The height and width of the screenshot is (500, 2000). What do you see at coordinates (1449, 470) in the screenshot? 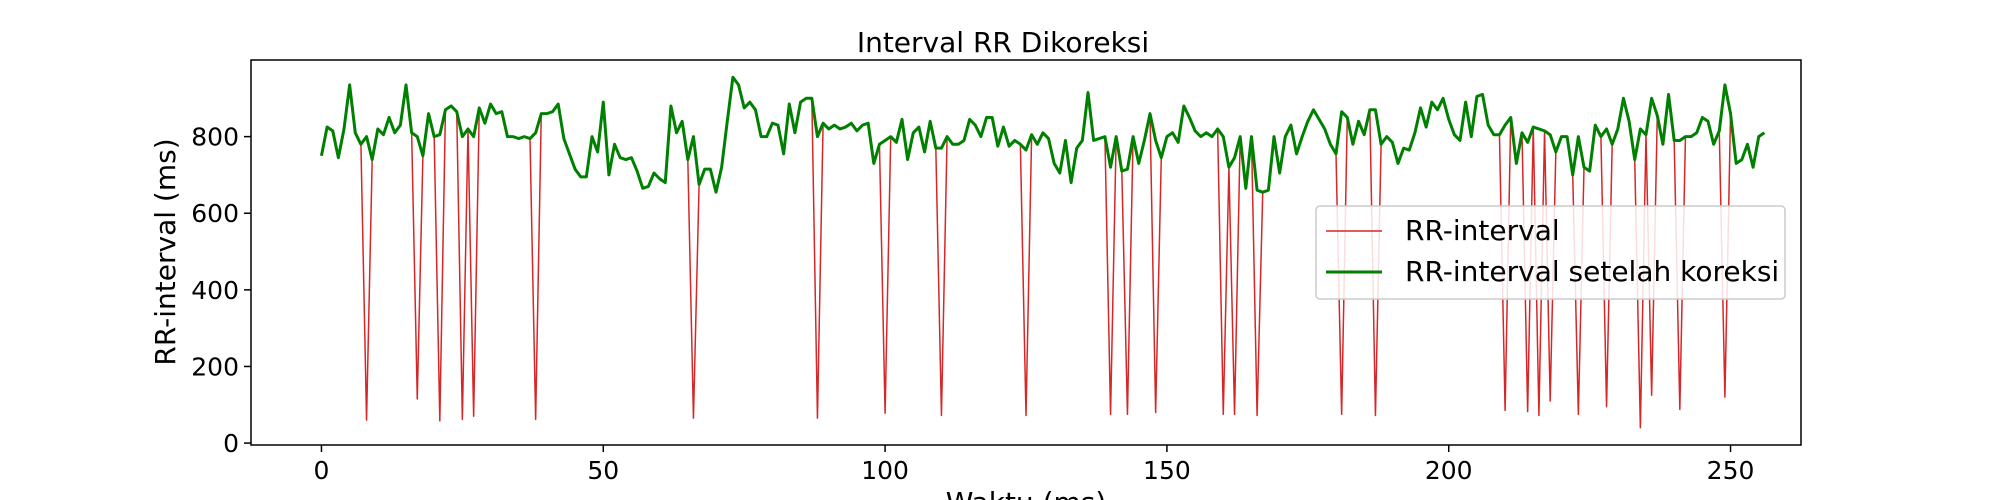
I see `x-tick-label: 200` at bounding box center [1449, 470].